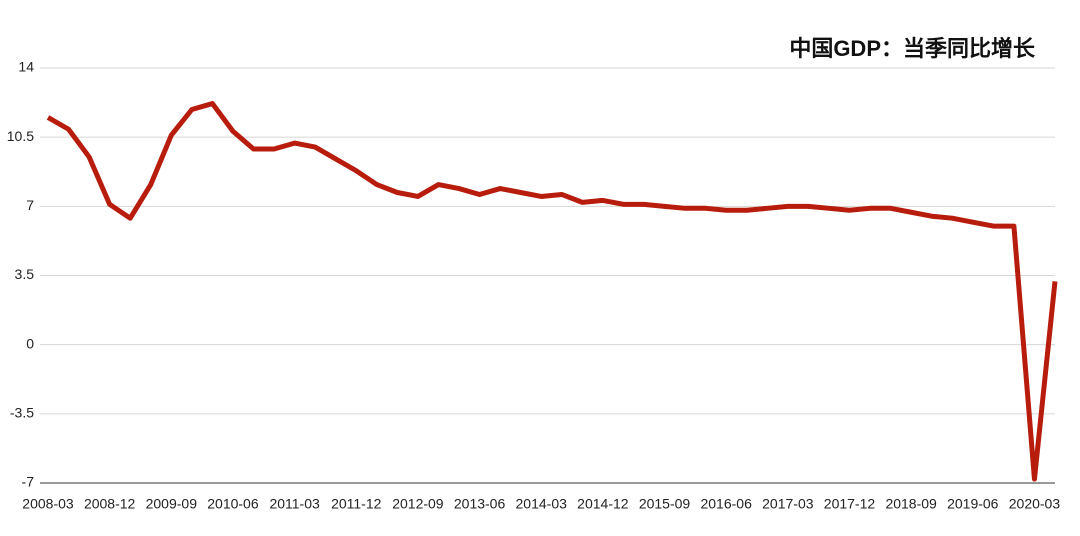  Describe the element at coordinates (233, 504) in the screenshot. I see `x-tick-label: 2010-06` at that location.